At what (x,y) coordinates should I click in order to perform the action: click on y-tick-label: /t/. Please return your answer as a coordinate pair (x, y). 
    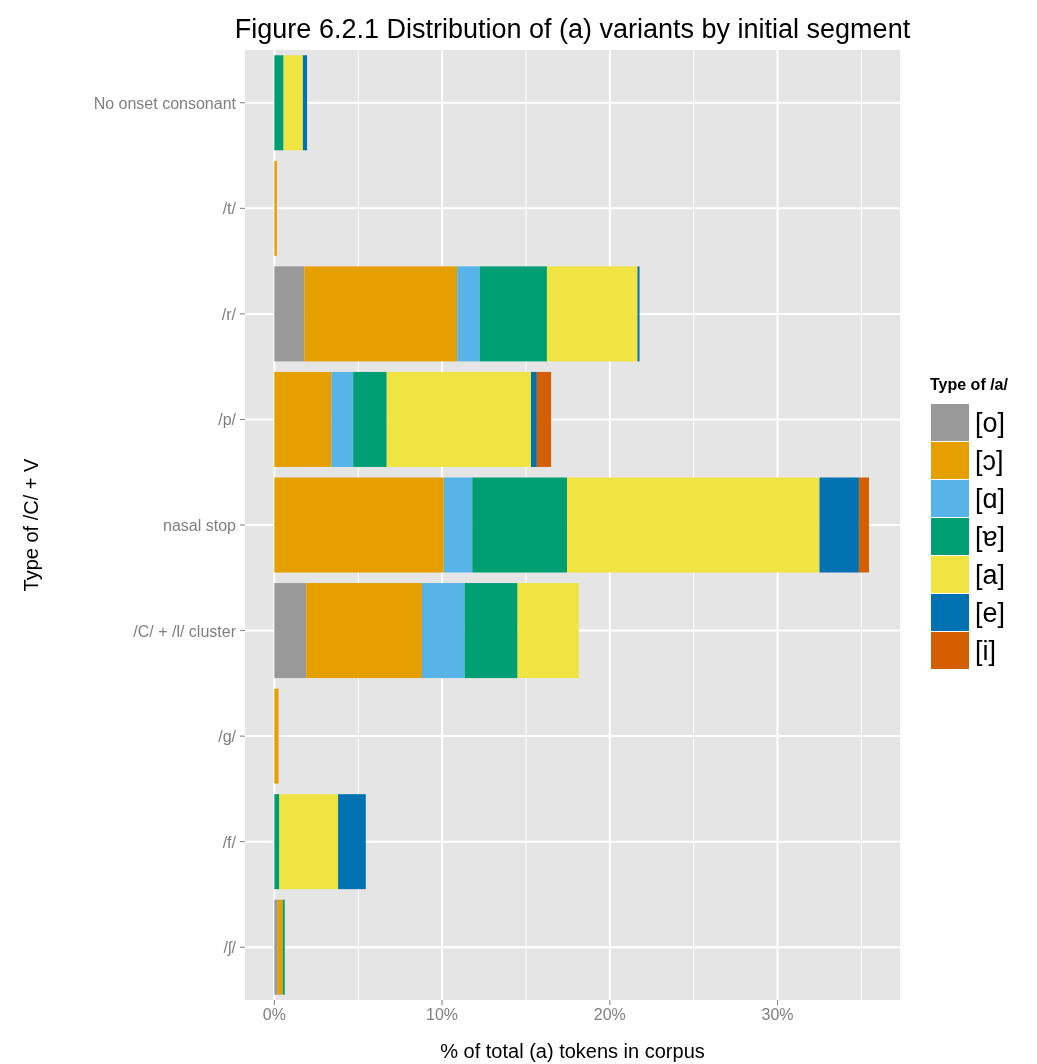
    Looking at the image, I should click on (229, 209).